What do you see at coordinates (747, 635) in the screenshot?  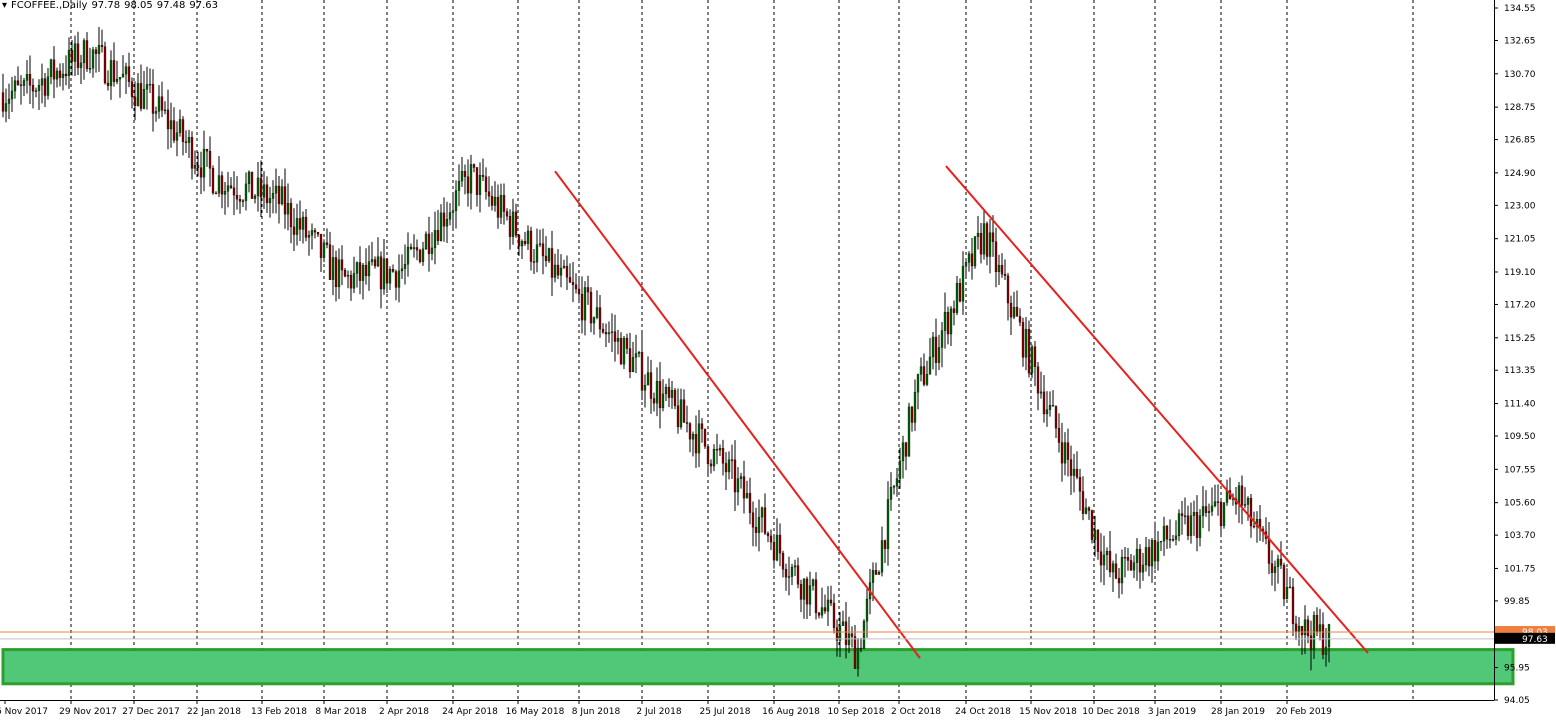 I see `price-level-lines` at bounding box center [747, 635].